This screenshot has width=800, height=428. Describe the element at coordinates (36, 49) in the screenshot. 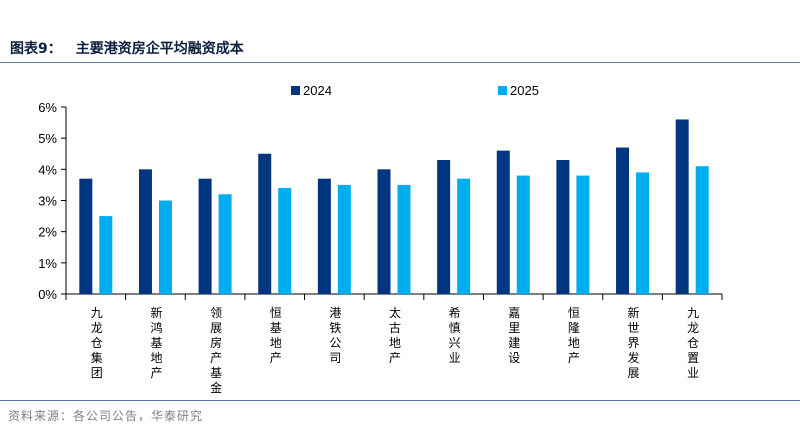

I see `figure-number: 图表9：` at that location.